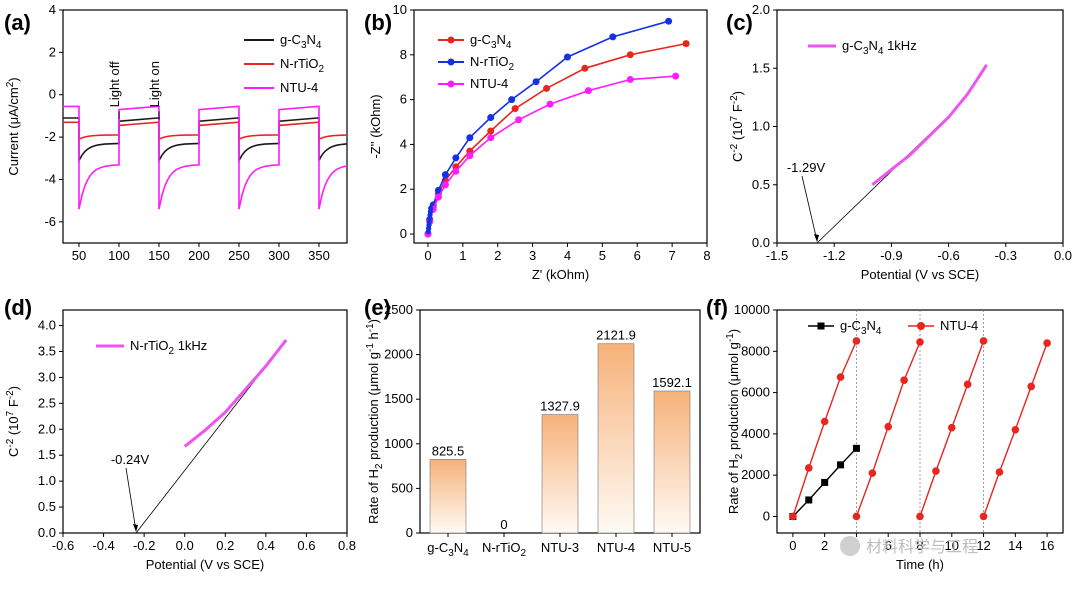  Describe the element at coordinates (717, 307) in the screenshot. I see `panel-label: (f)` at that location.